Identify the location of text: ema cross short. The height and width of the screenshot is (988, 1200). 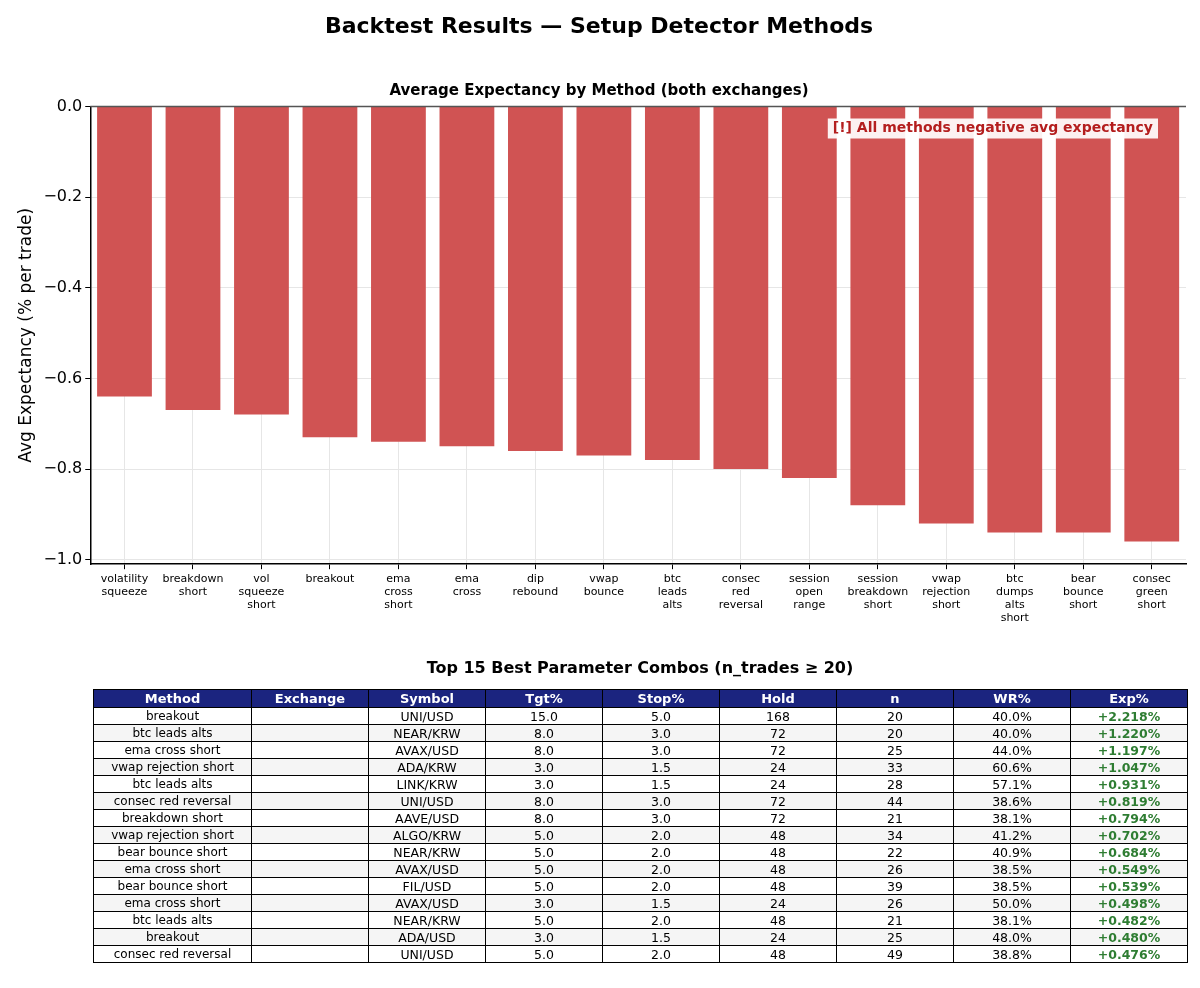
(172, 750).